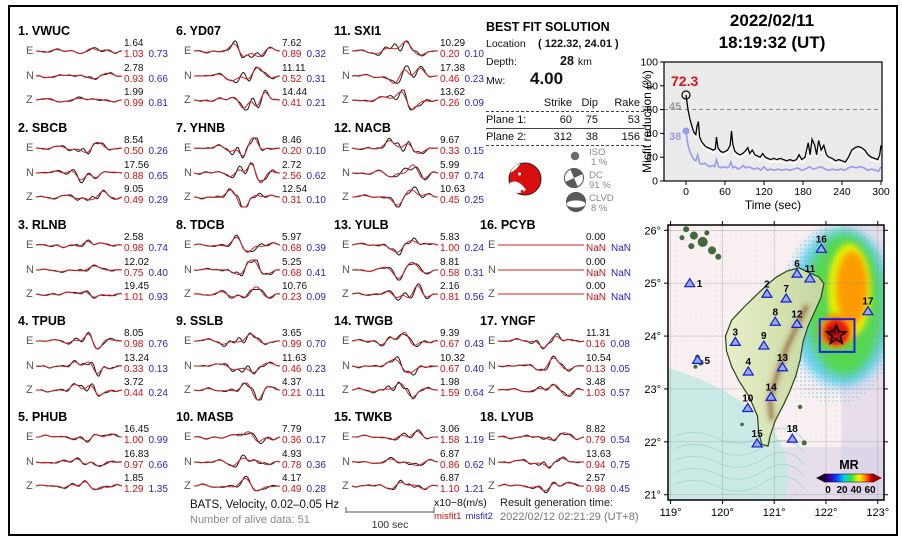  Describe the element at coordinates (501, 62) in the screenshot. I see `depth-label: Depth:` at that location.